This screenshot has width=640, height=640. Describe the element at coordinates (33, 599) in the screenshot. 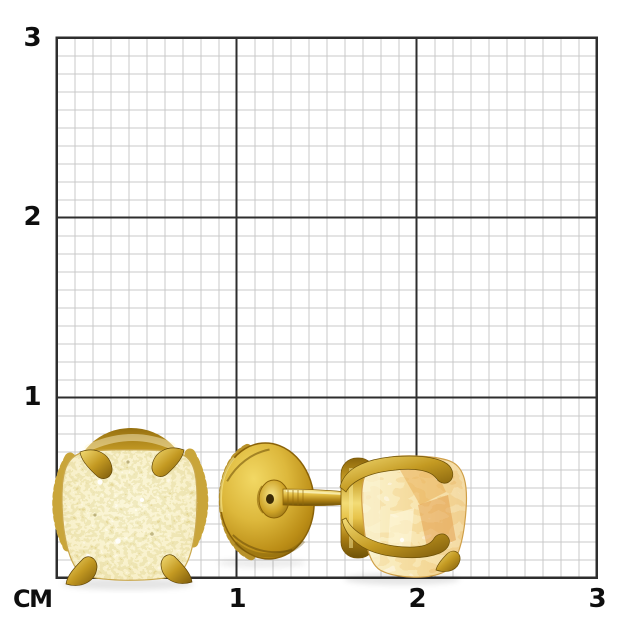

I see `unit-label-cm: СМ` at that location.